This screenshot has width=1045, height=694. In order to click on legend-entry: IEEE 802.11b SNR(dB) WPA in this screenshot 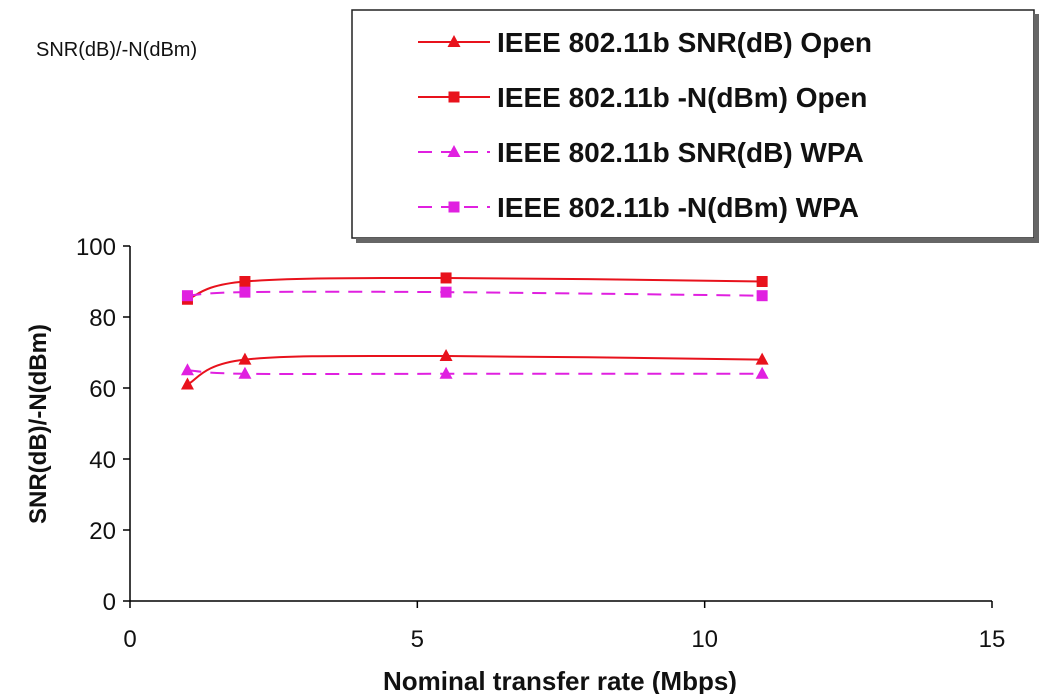, I will do `click(641, 152)`.